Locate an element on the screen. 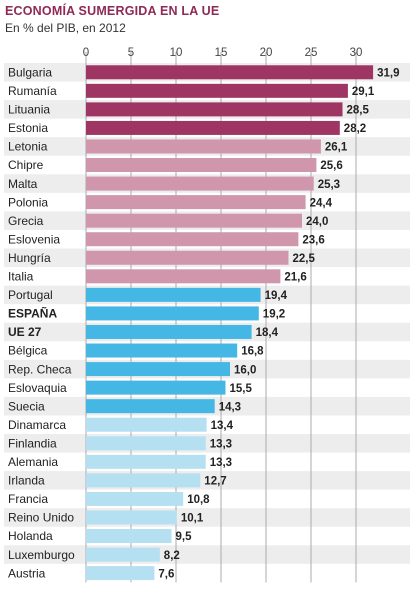 The width and height of the screenshot is (414, 600). value-label: 10,1 is located at coordinates (192, 519).